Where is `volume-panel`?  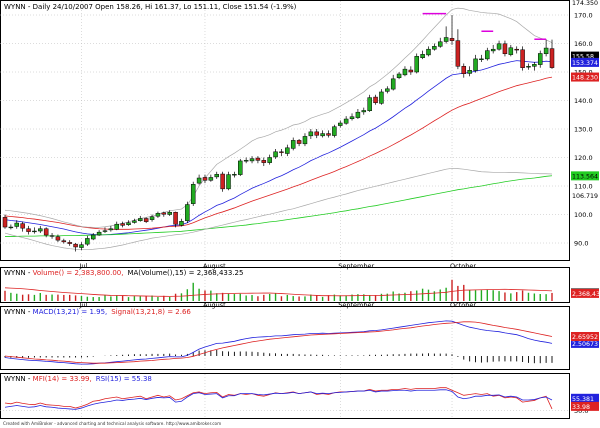 volume-panel is located at coordinates (285, 285).